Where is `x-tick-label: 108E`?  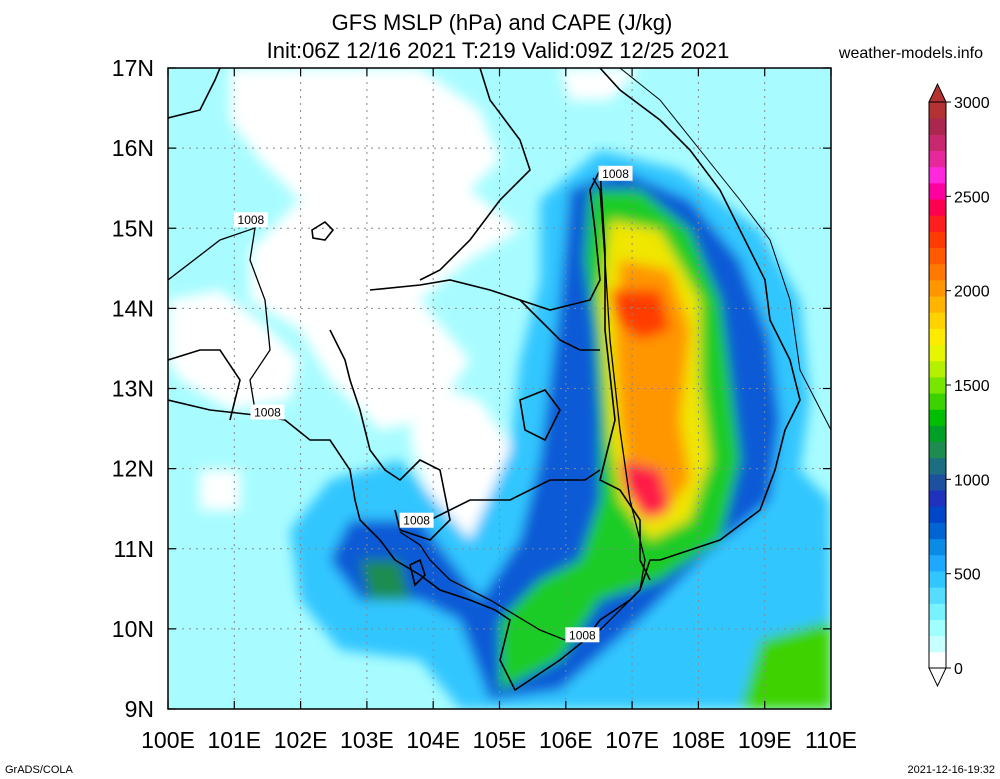
x-tick-label: 108E is located at coordinates (699, 740).